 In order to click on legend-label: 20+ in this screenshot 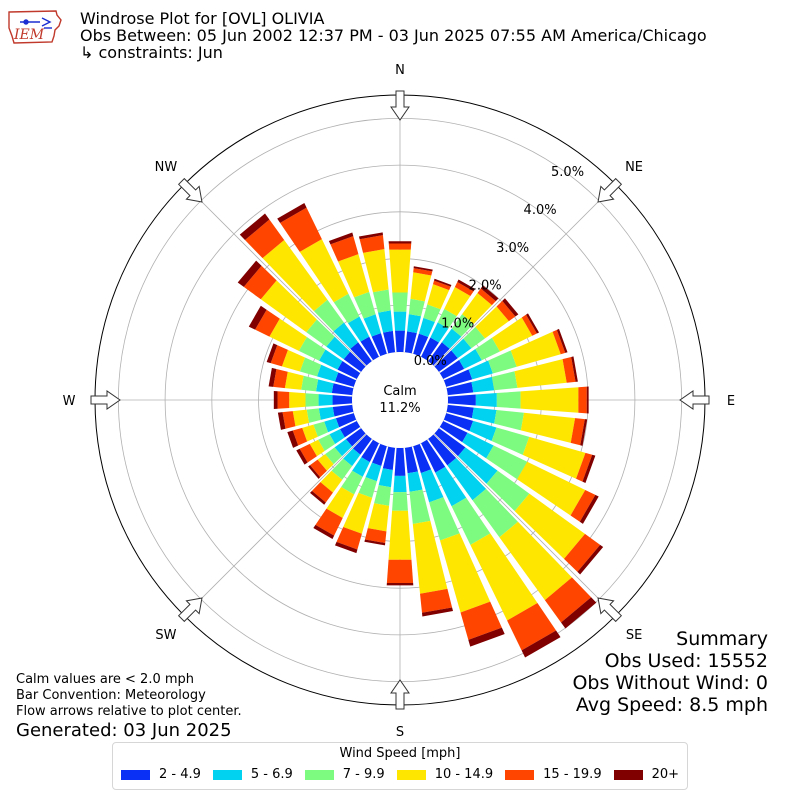, I will do `click(665, 774)`.